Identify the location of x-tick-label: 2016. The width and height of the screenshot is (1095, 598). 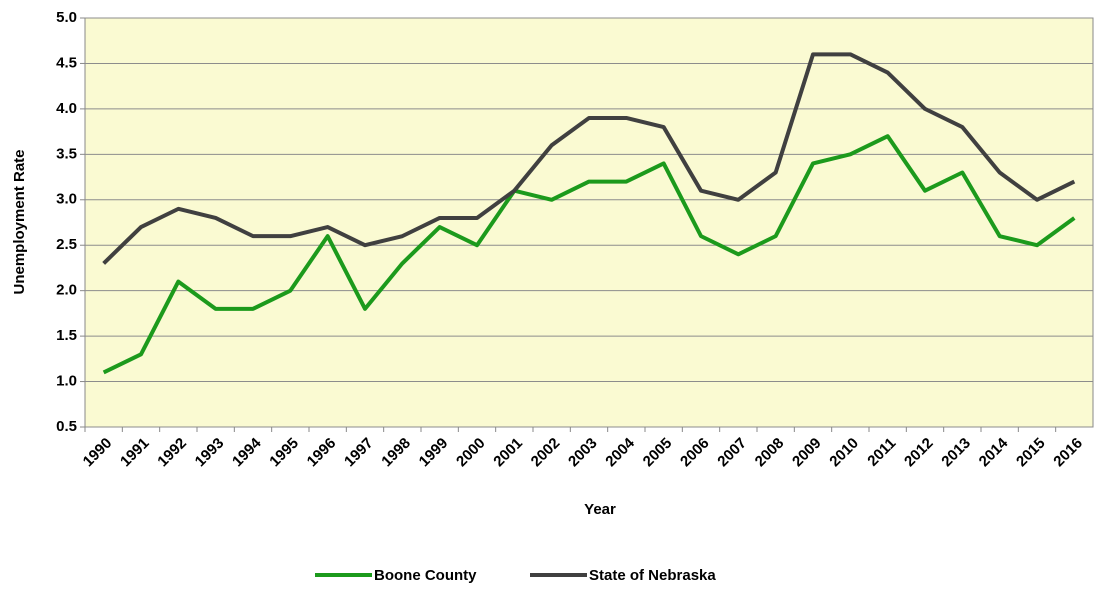
(1068, 453).